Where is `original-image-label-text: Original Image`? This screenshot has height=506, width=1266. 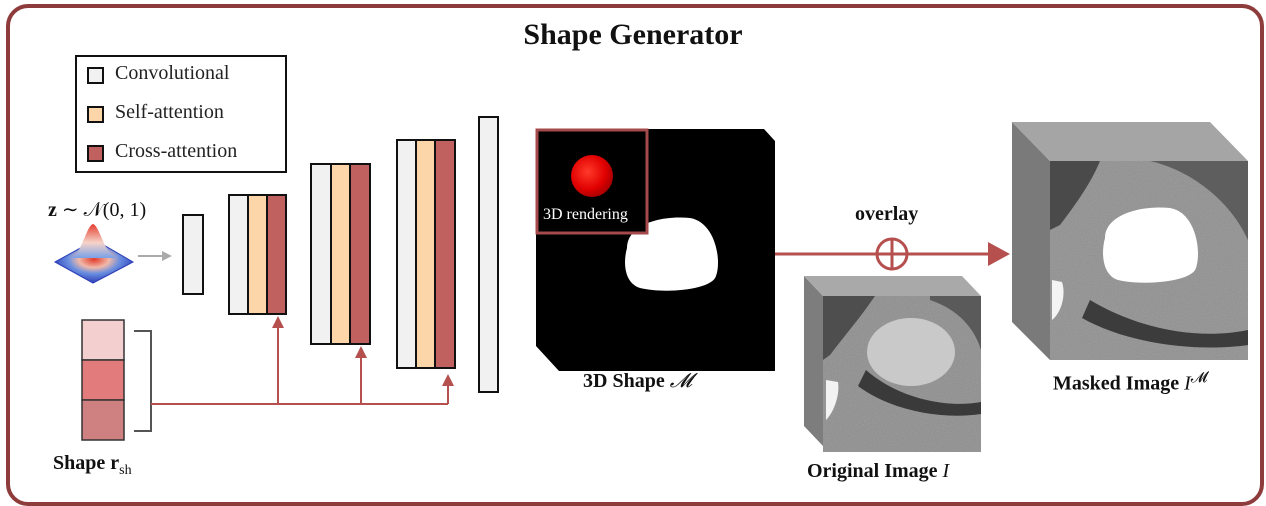
original-image-label-text: Original Image is located at coordinates (875, 471).